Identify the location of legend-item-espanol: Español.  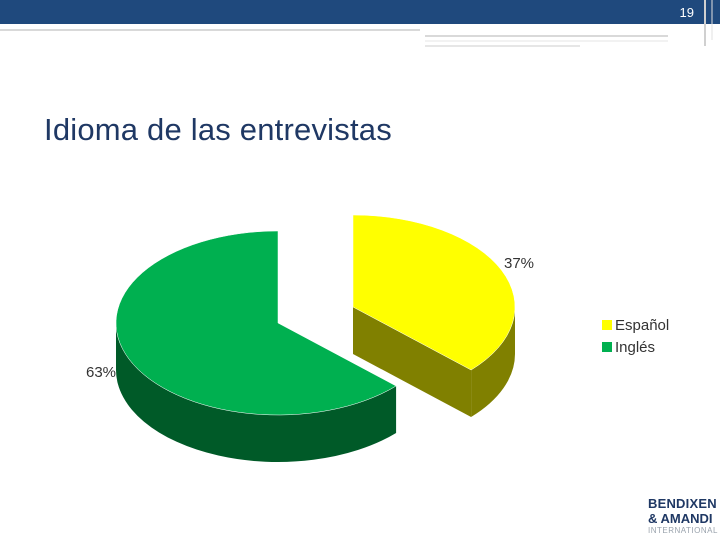
(635, 325).